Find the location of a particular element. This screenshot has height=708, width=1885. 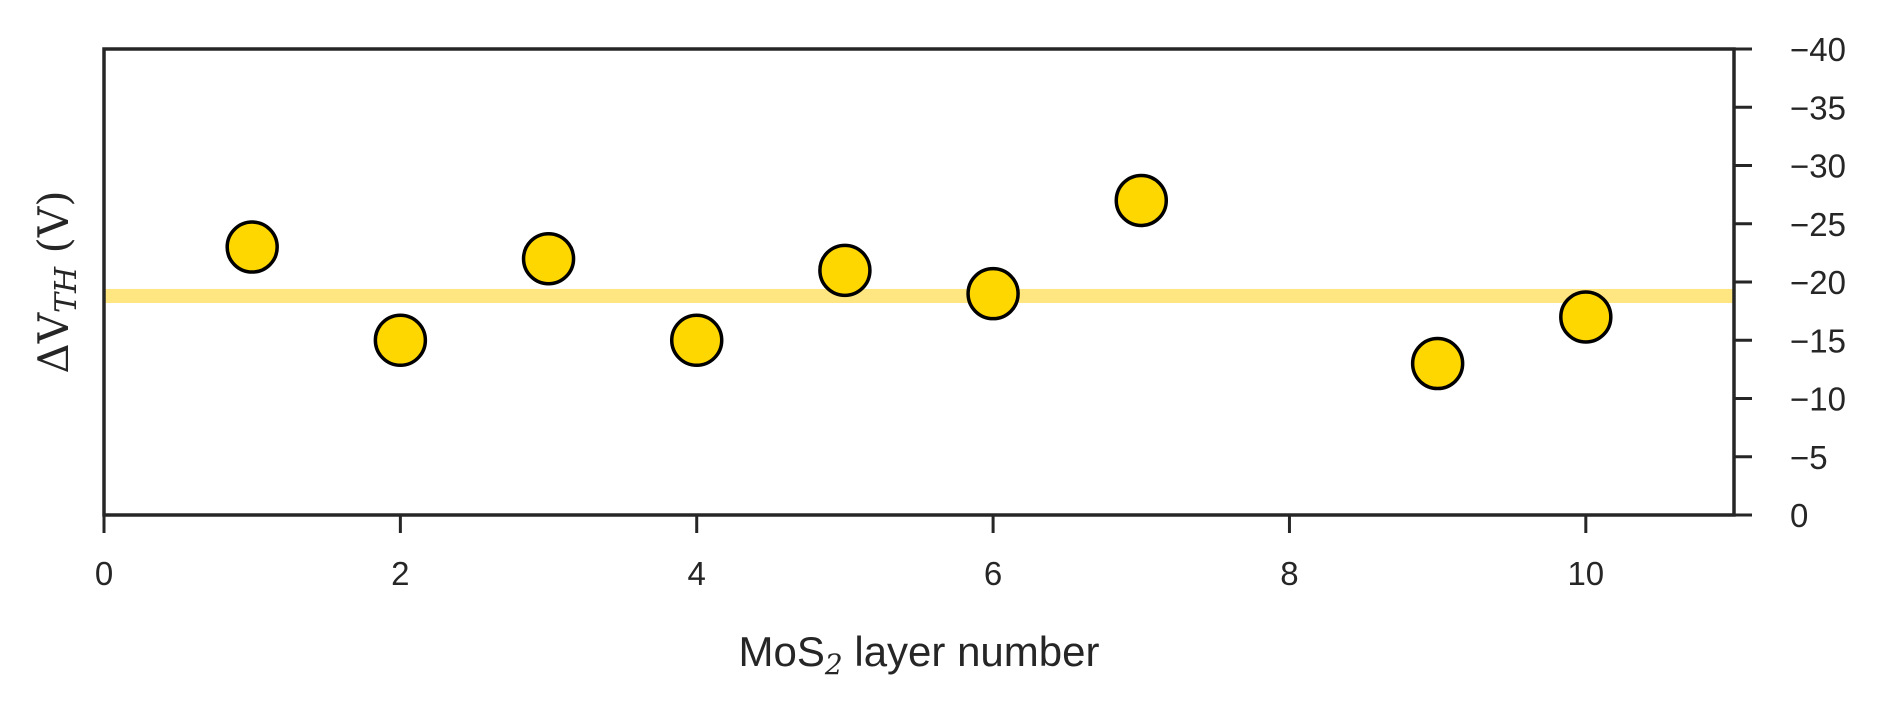

y-axis-ticks: 0 −5 −10 −15 −20 −25 −30 −35 −40 is located at coordinates (1790, 282).